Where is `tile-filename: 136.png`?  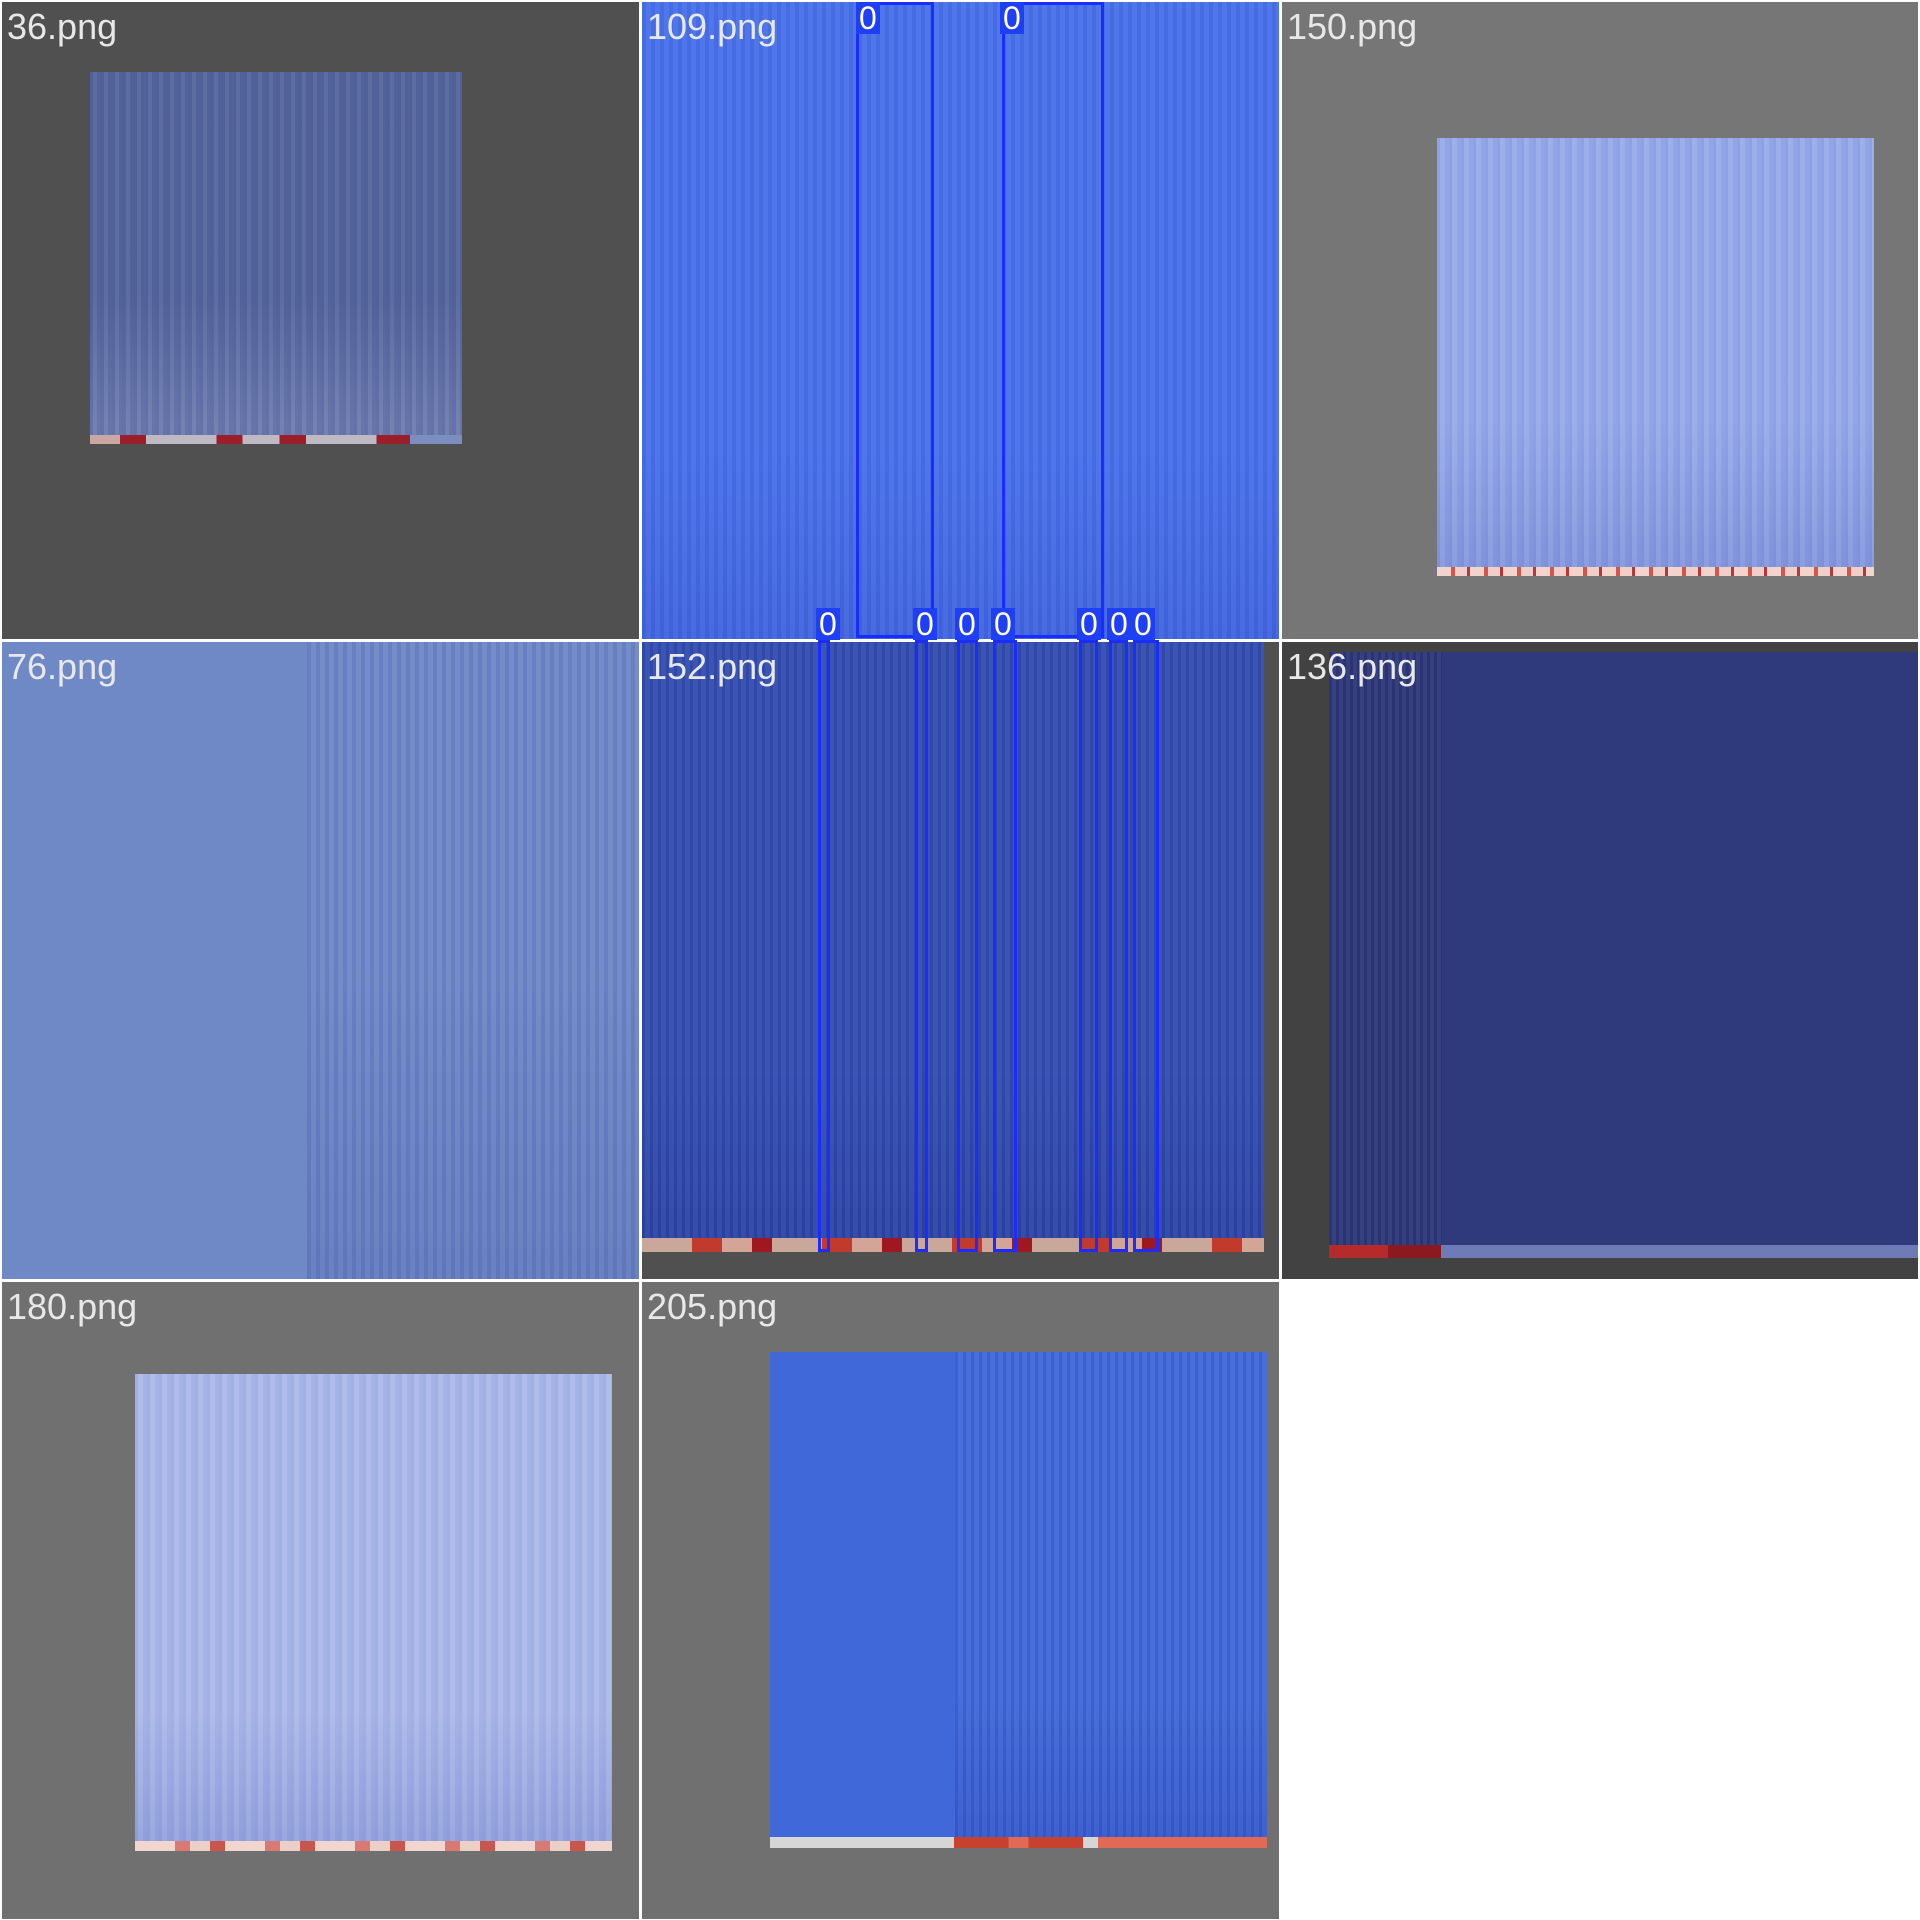
tile-filename: 136.png is located at coordinates (1352, 666).